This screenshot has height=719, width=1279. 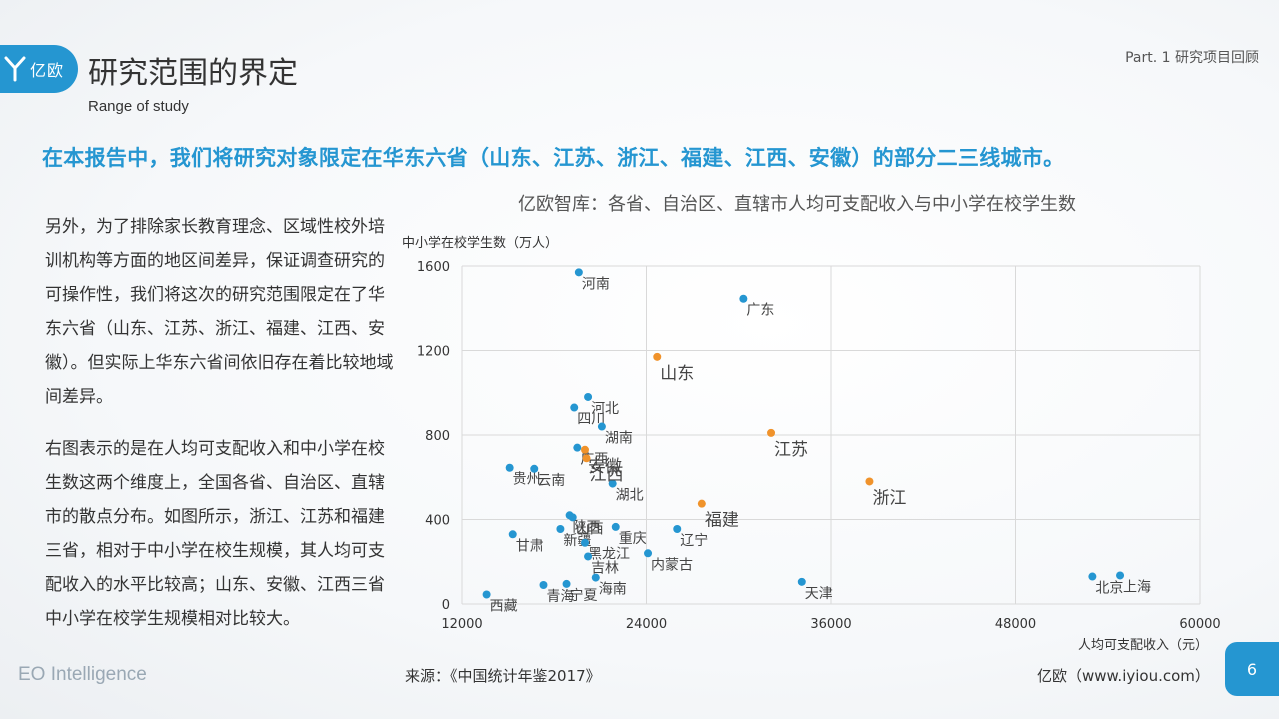 I want to click on data-point-label: 天津, so click(x=819, y=594).